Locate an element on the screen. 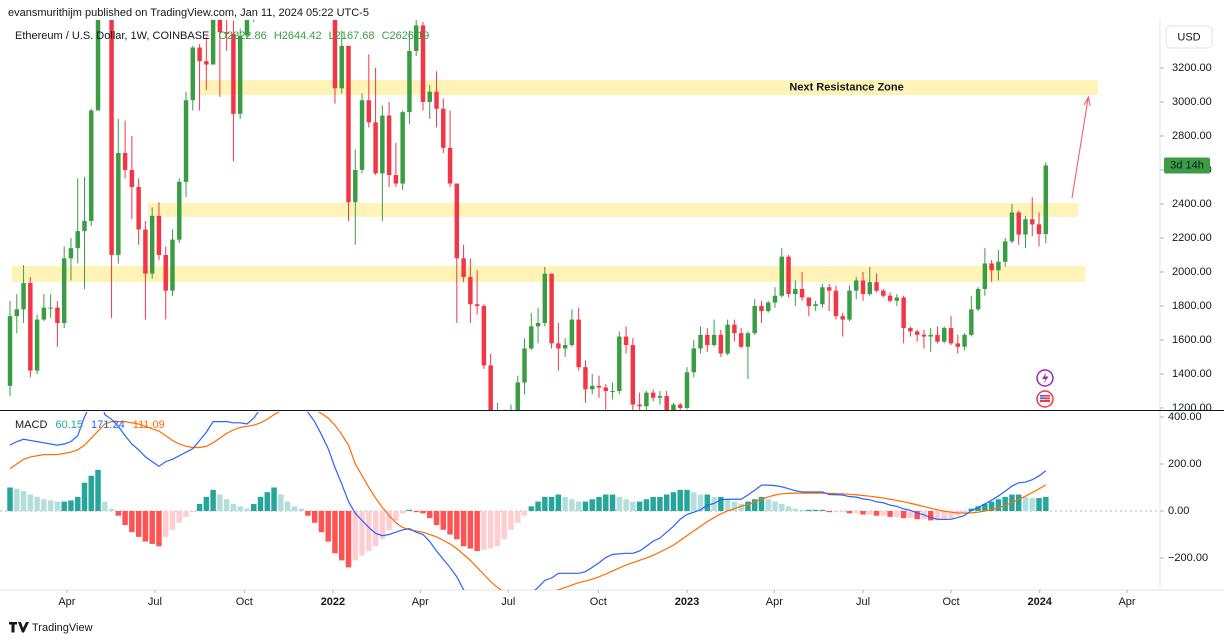 This screenshot has height=643, width=1224. y-tick-label: 1400.00 is located at coordinates (1192, 374).